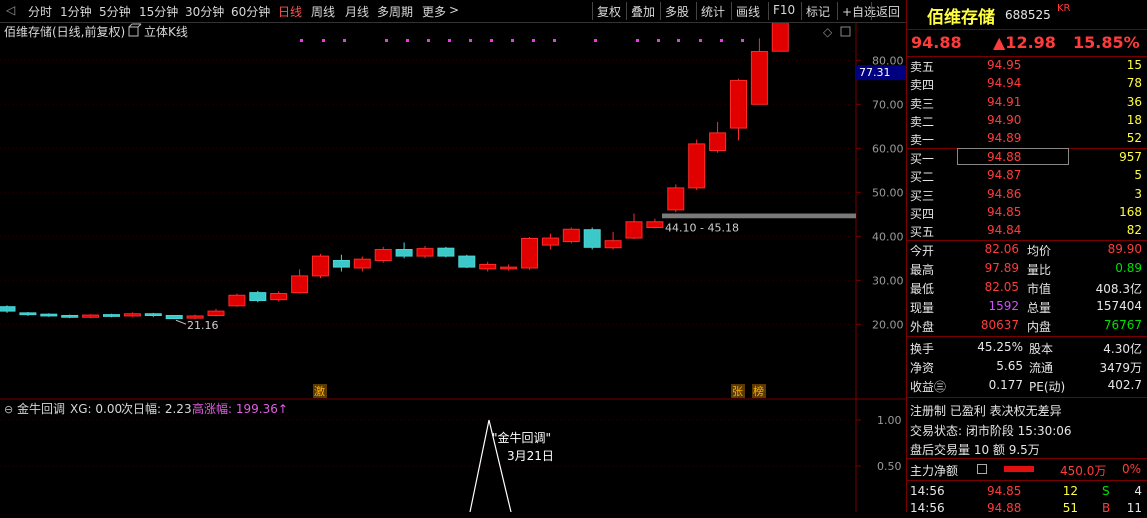 Image resolution: width=1147 pixels, height=518 pixels. Describe the element at coordinates (158, 11) in the screenshot. I see `period-tab-3: 15分钟` at that location.